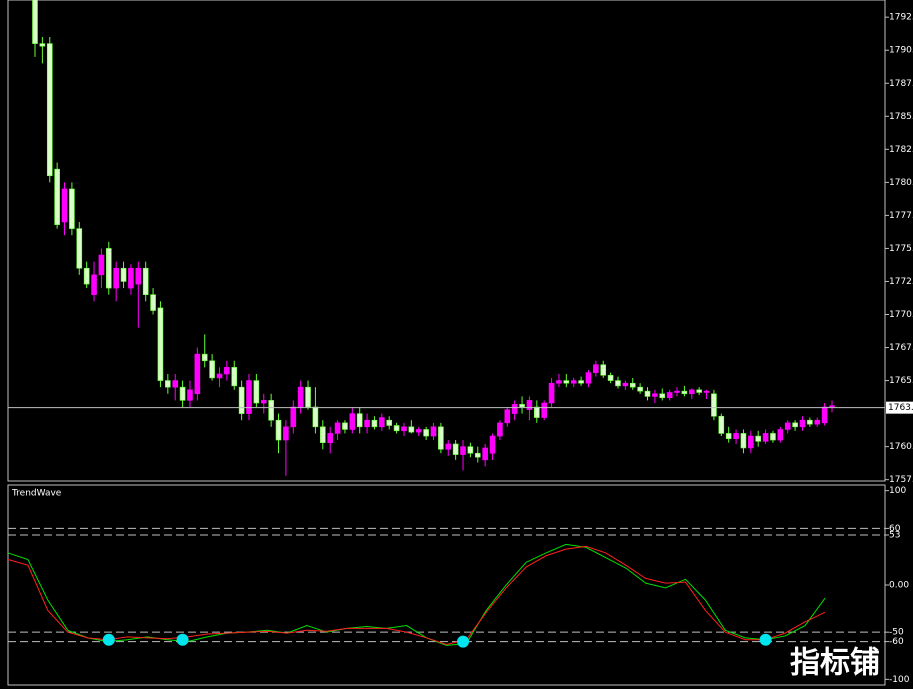 Image resolution: width=913 pixels, height=689 pixels. What do you see at coordinates (899, 407) in the screenshot?
I see `last-price-box` at bounding box center [899, 407].